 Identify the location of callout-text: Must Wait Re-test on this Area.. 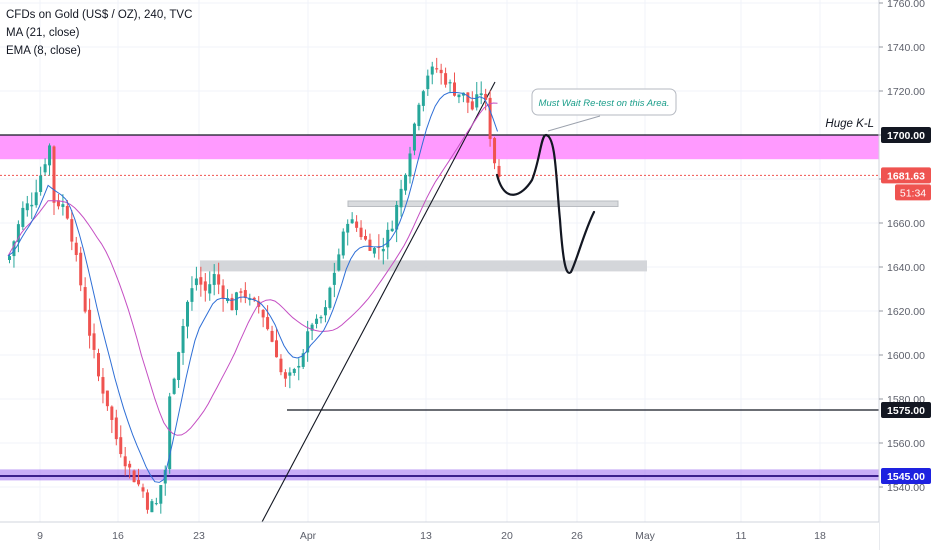
(604, 103).